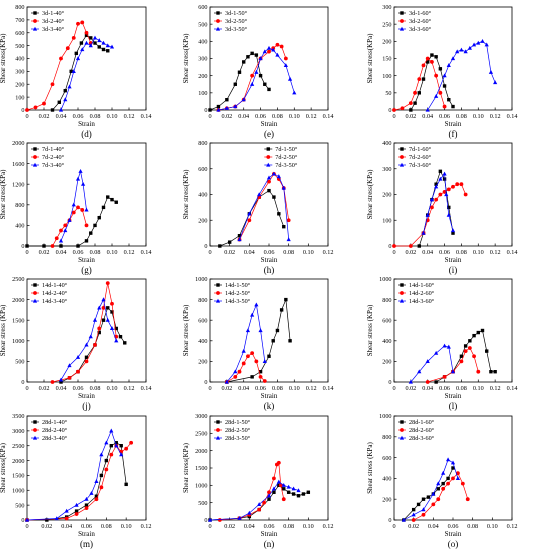 This screenshot has height=550, width=533. I want to click on x-tick-label: 0, so click(393, 526).